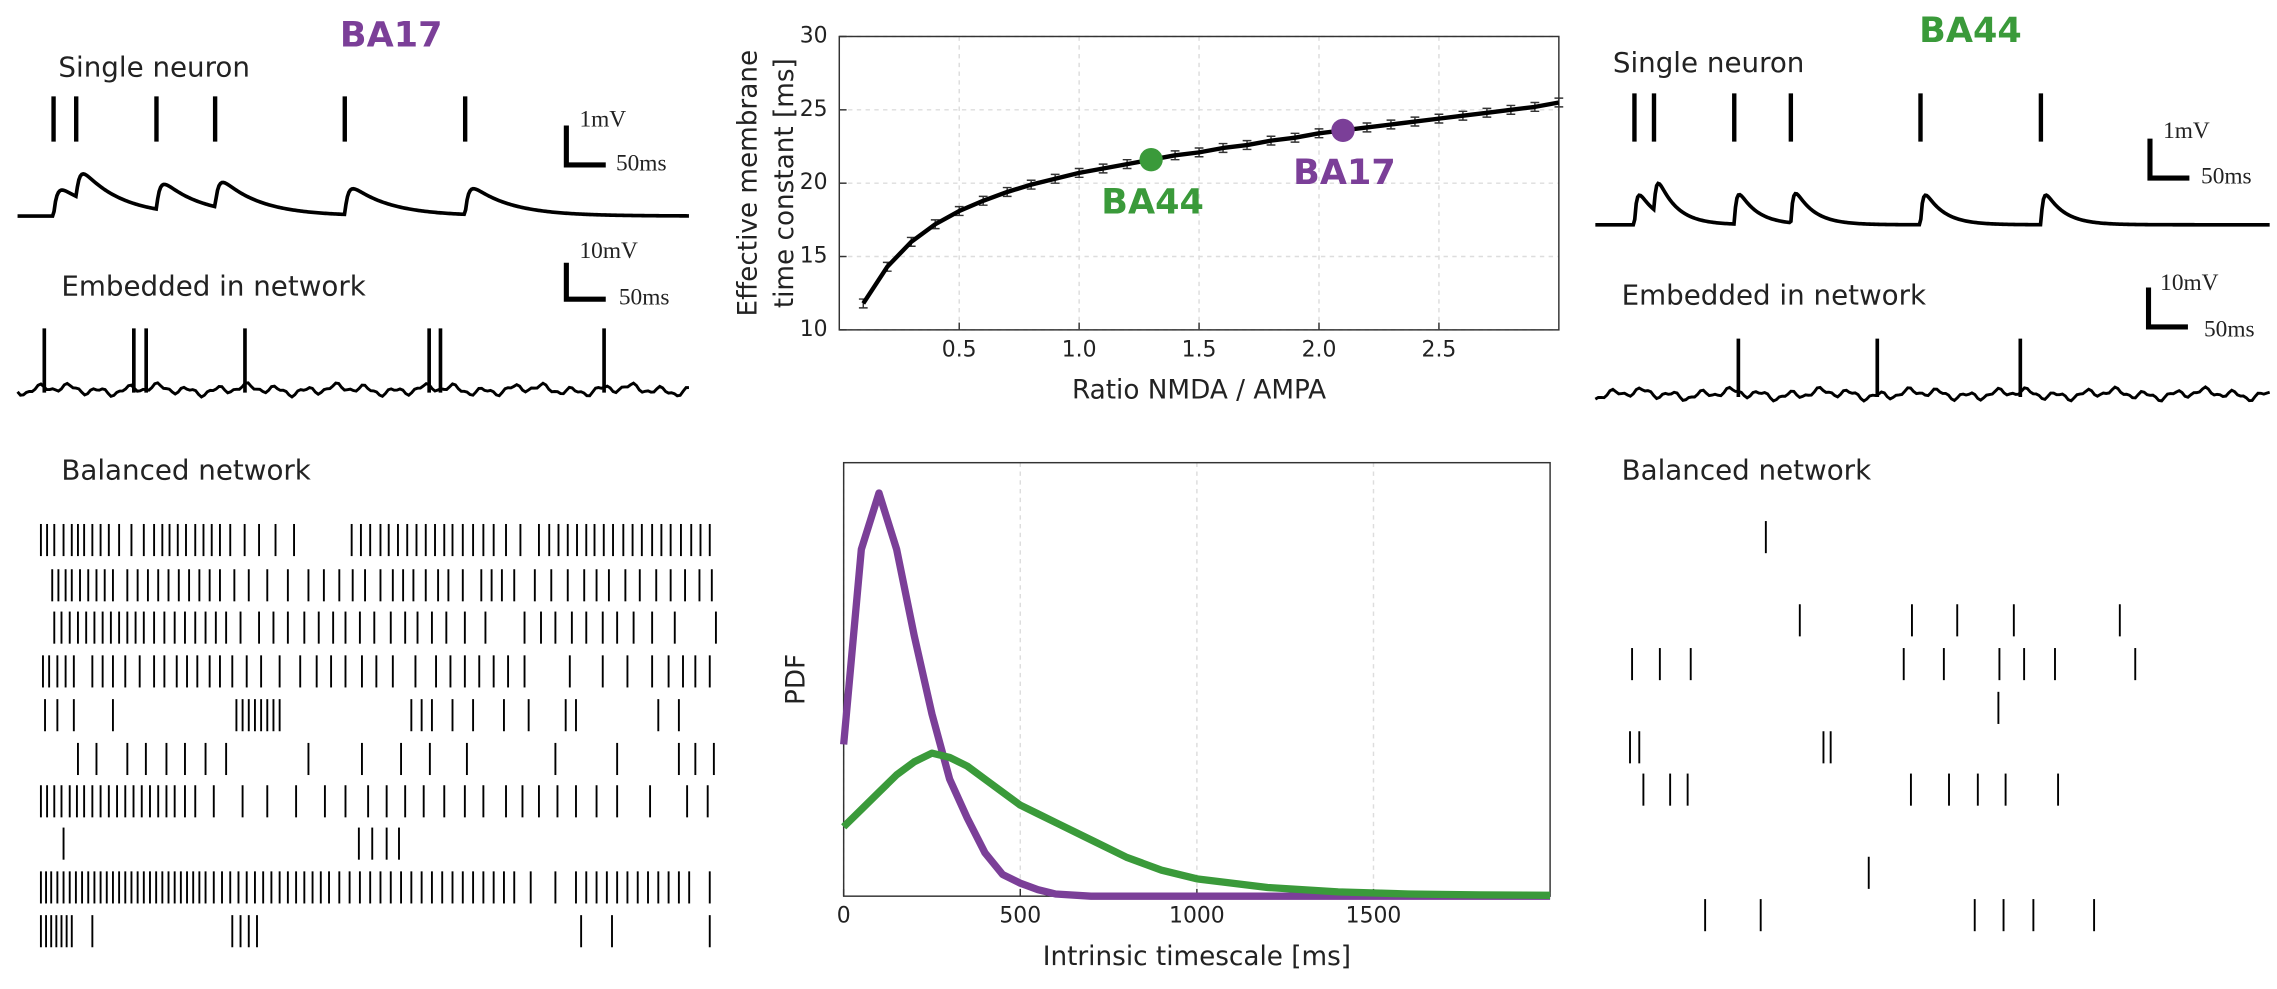 This screenshot has width=2277, height=989. I want to click on panel-title: BA44, so click(1970, 30).